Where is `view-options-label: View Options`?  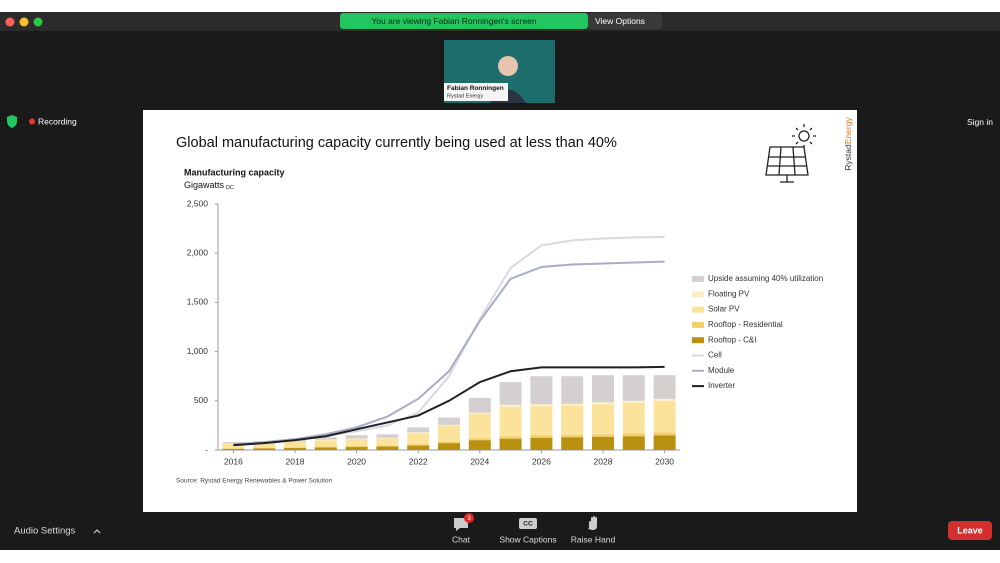 view-options-label: View Options is located at coordinates (620, 21).